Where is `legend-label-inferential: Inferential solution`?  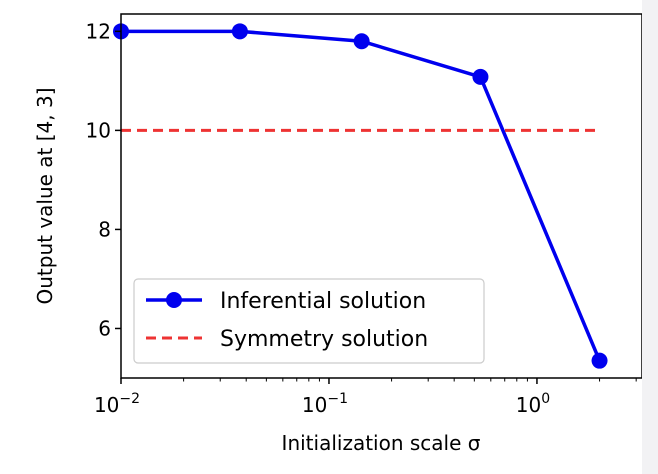
legend-label-inferential: Inferential solution is located at coordinates (323, 301).